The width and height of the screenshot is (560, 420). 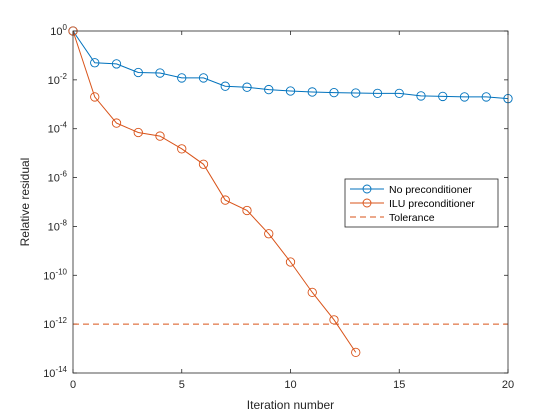 What do you see at coordinates (49, 276) in the screenshot?
I see `y-tick-base-5: 10` at bounding box center [49, 276].